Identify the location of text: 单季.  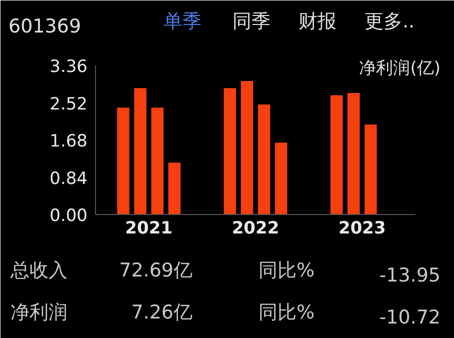
(183, 21).